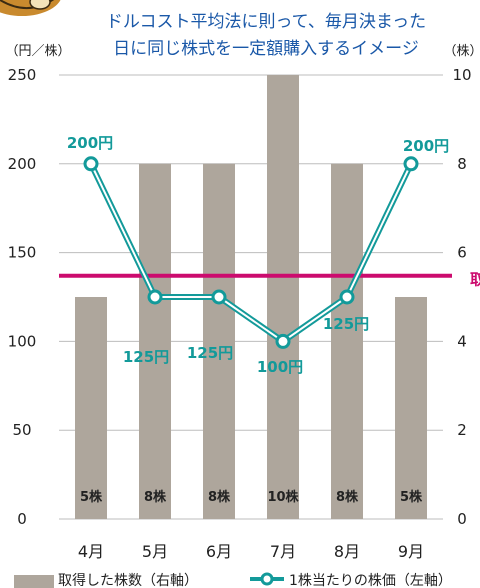  What do you see at coordinates (37, 51) in the screenshot?
I see `y-left-unit-label: （円／株）` at bounding box center [37, 51].